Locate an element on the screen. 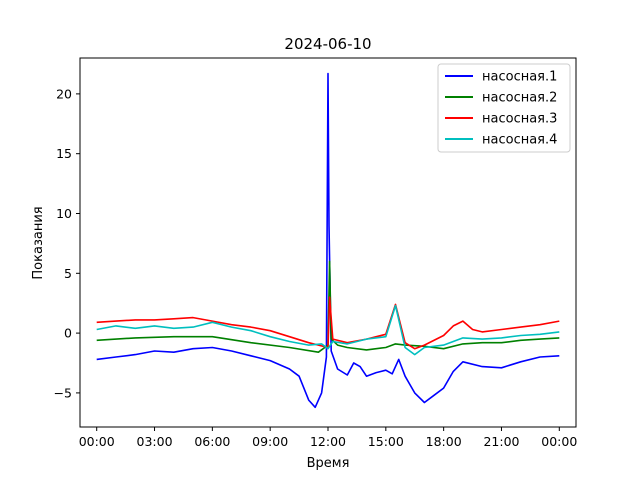  y-tick-label: −5 is located at coordinates (63, 392).